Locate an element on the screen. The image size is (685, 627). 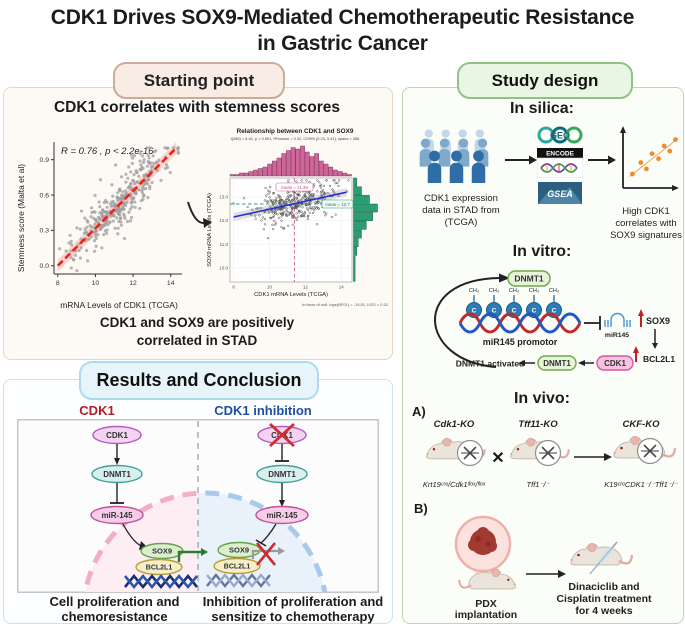
geo-logo-icon: GEO is located at coordinates (560, 135).